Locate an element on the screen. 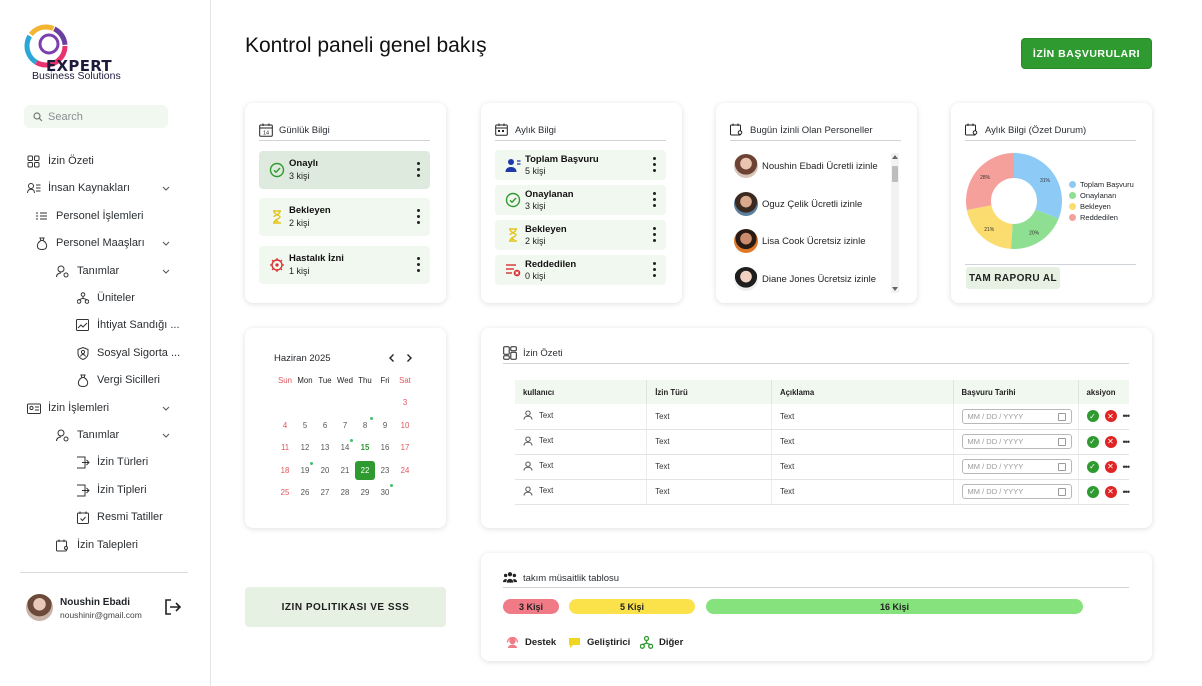 The image size is (1202, 686). on-leave-person: Noushin Ebadi Ücretli izinle is located at coordinates (806, 166).